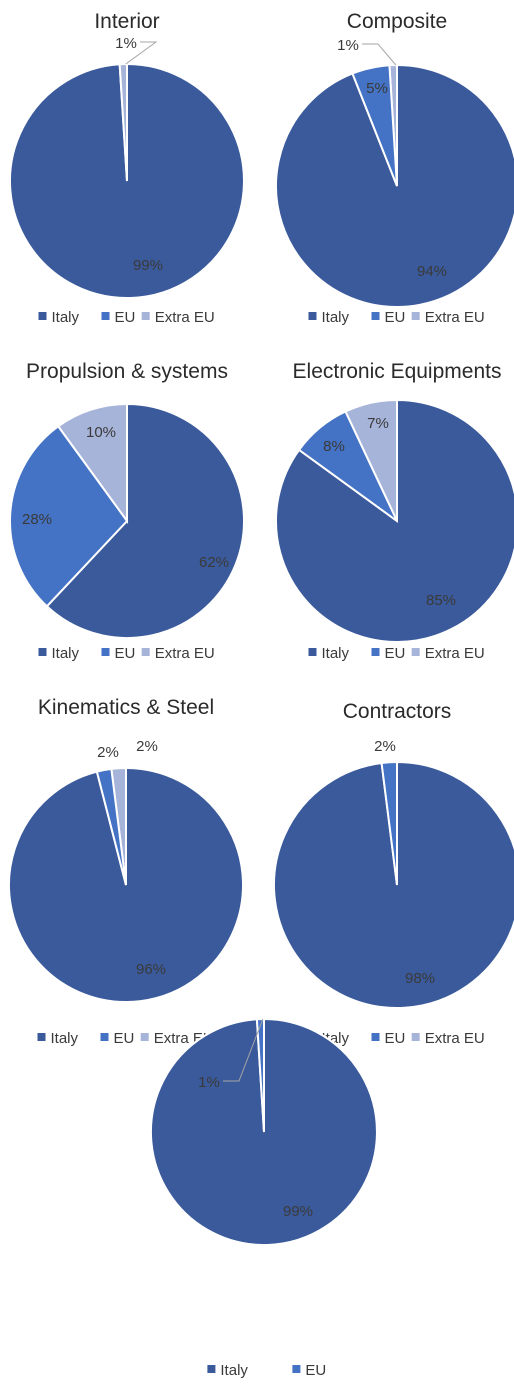 Image resolution: width=514 pixels, height=1385 pixels. Describe the element at coordinates (214, 562) in the screenshot. I see `data-label-italy: 62%` at that location.